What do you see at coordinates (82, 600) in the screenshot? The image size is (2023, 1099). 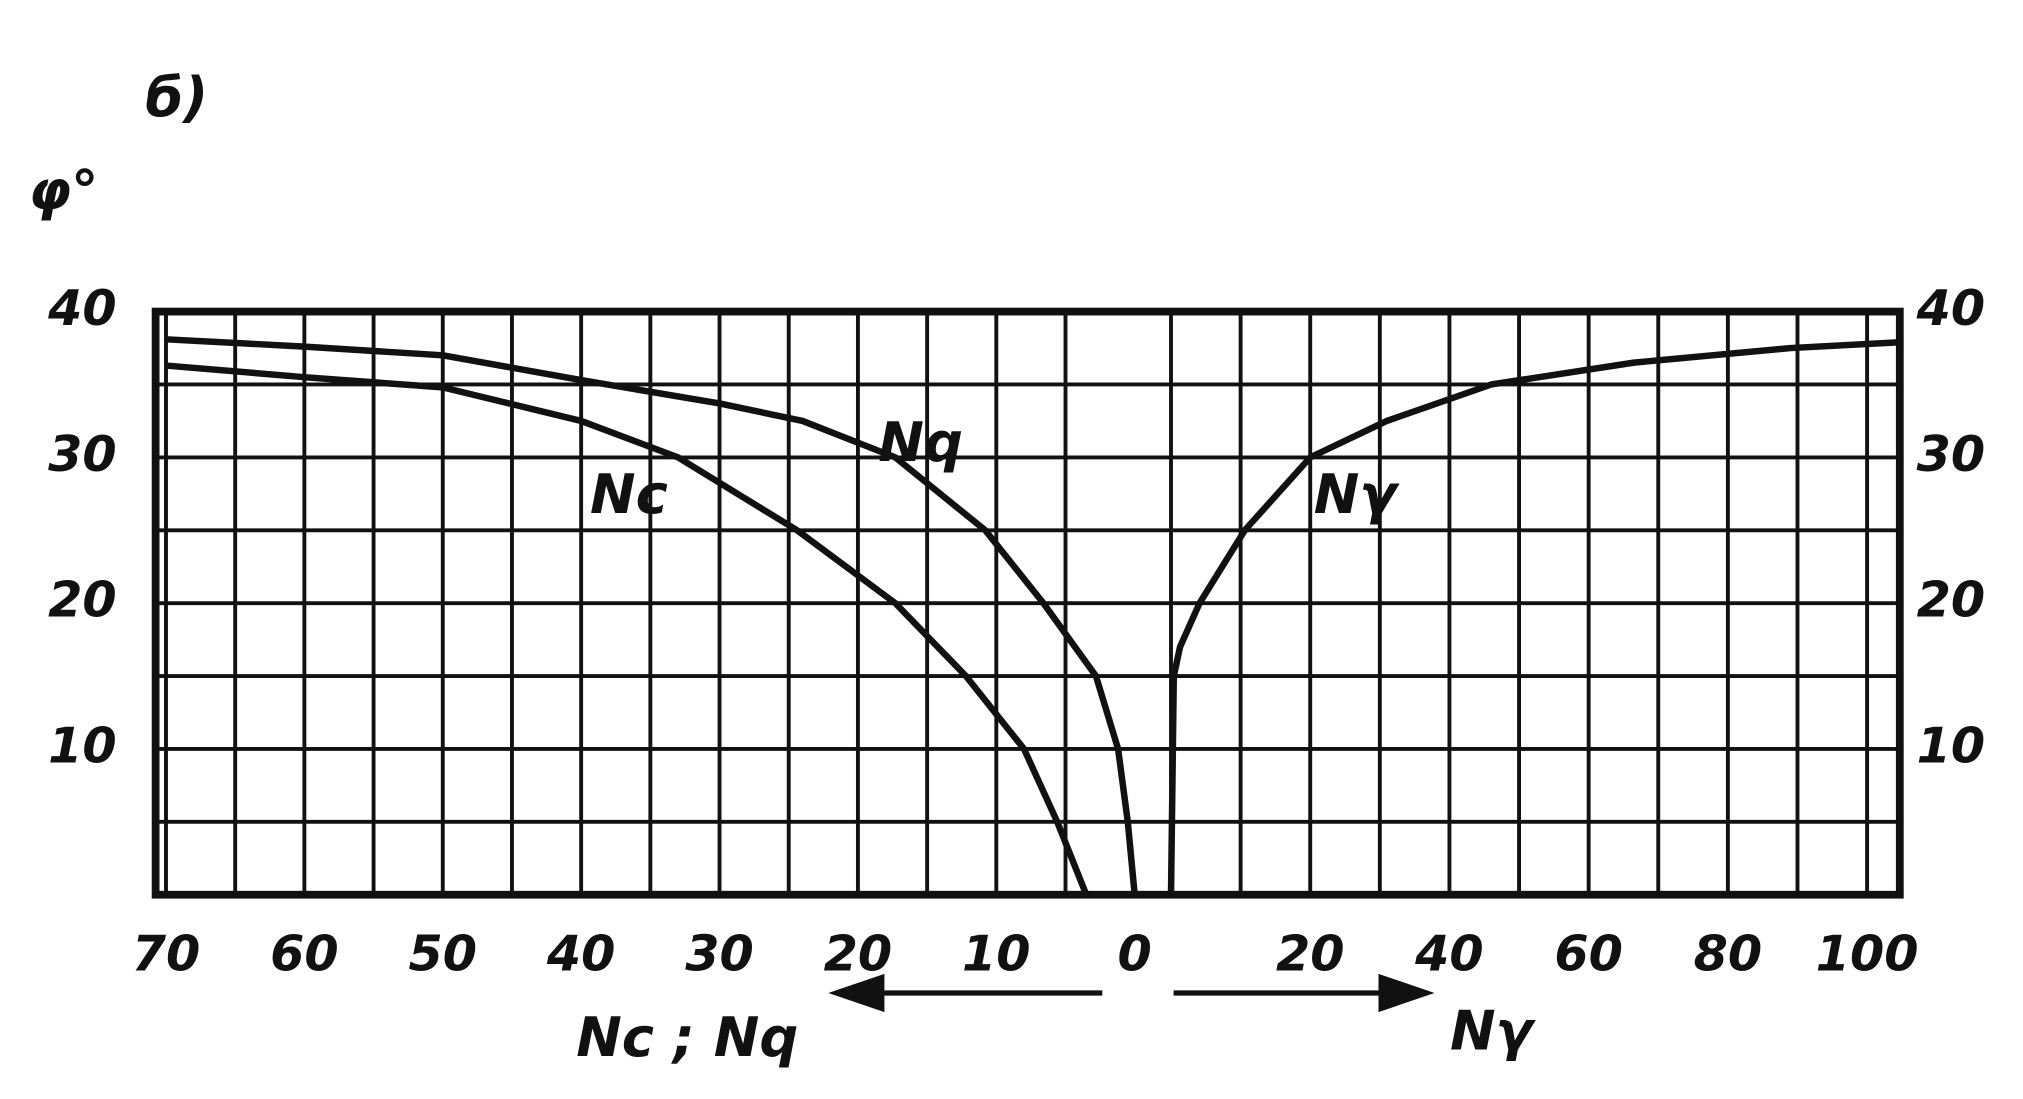 I see `y-tick-label: 20` at bounding box center [82, 600].